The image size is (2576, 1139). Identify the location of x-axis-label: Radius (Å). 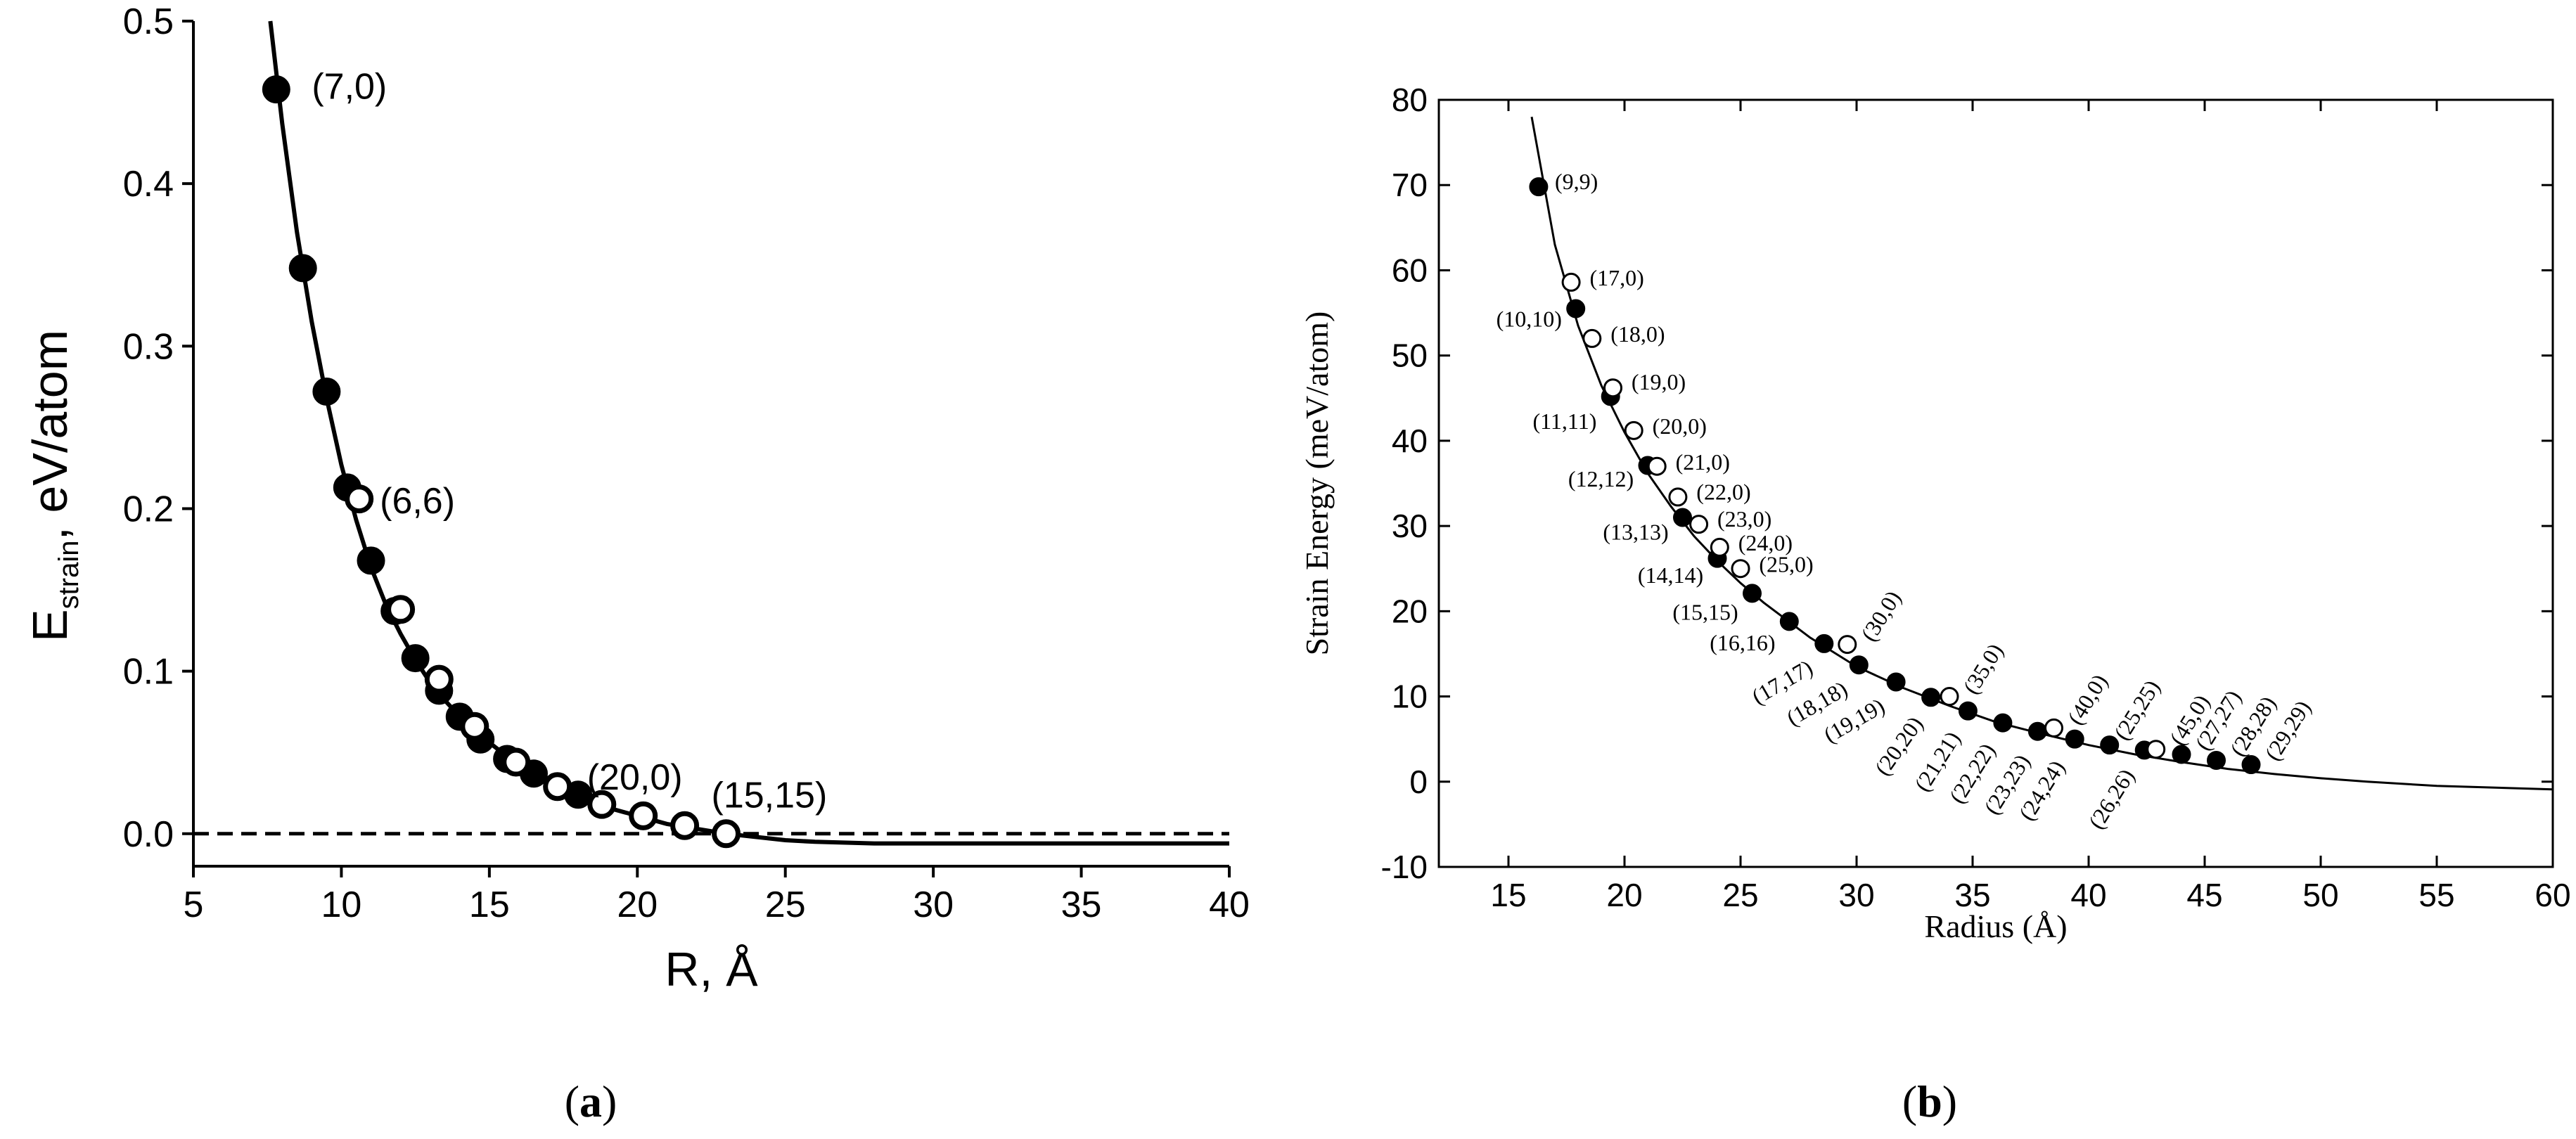
(1996, 926).